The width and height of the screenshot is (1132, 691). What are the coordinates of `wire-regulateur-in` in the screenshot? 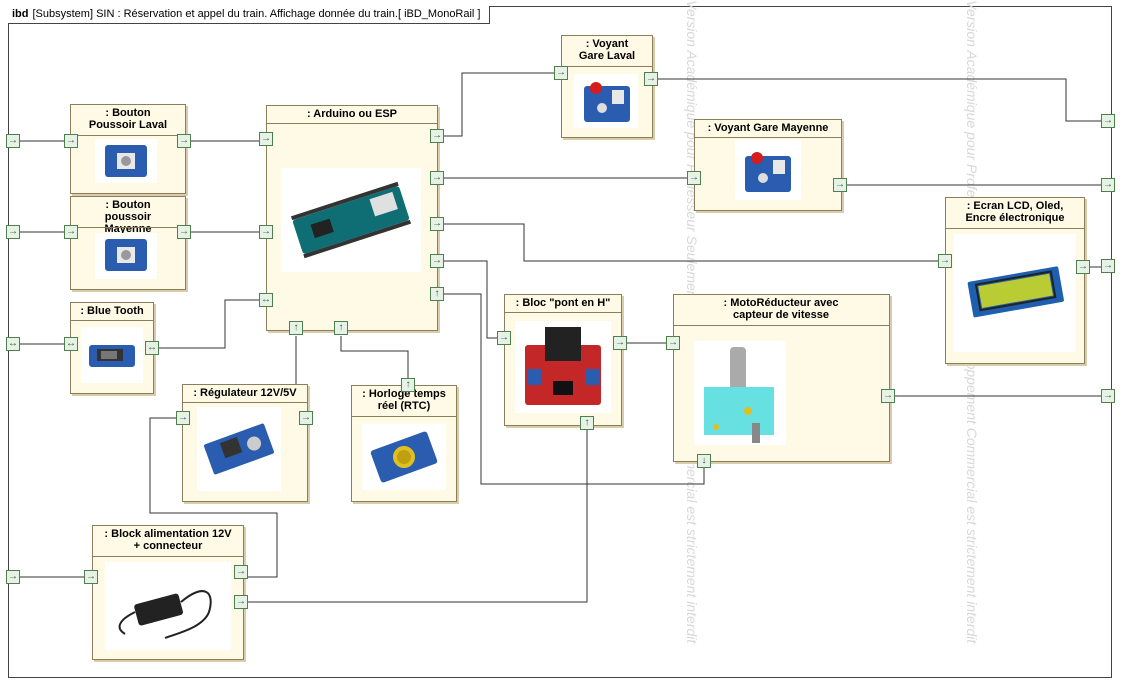 It's located at (213, 497).